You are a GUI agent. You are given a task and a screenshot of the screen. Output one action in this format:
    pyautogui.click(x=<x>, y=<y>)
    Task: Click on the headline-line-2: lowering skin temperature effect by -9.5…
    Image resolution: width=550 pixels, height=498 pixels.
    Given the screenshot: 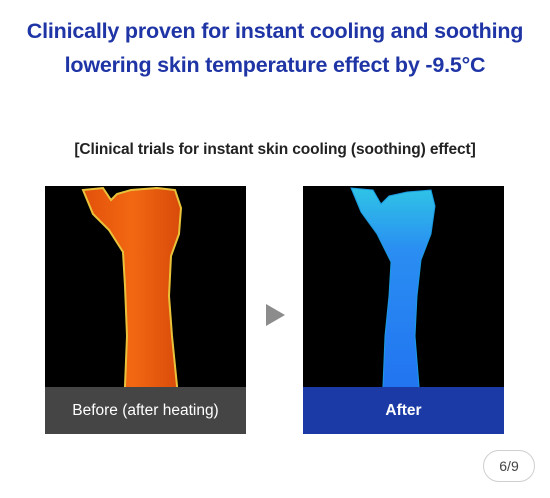 What is the action you would take?
    pyautogui.click(x=275, y=65)
    